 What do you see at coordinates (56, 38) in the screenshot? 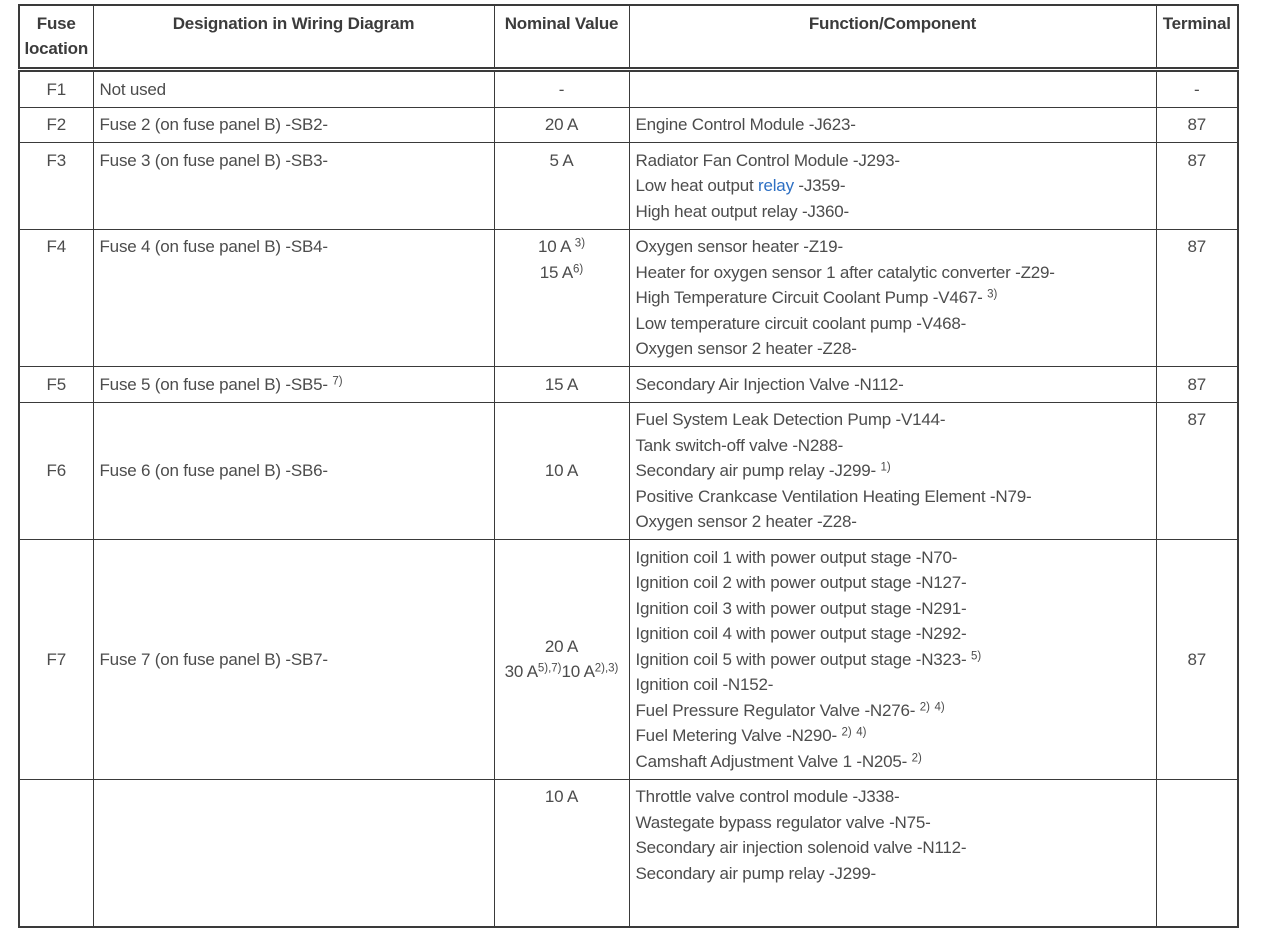
I see `column-header-fuse-location: Fuse location` at bounding box center [56, 38].